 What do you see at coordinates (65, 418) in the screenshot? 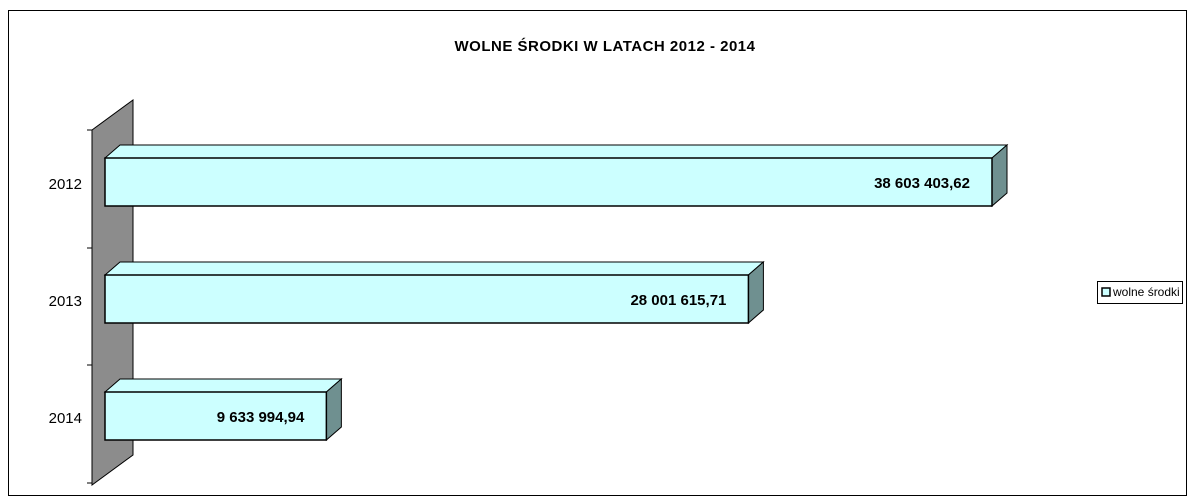
I see `y-tick-label: 2014` at bounding box center [65, 418].